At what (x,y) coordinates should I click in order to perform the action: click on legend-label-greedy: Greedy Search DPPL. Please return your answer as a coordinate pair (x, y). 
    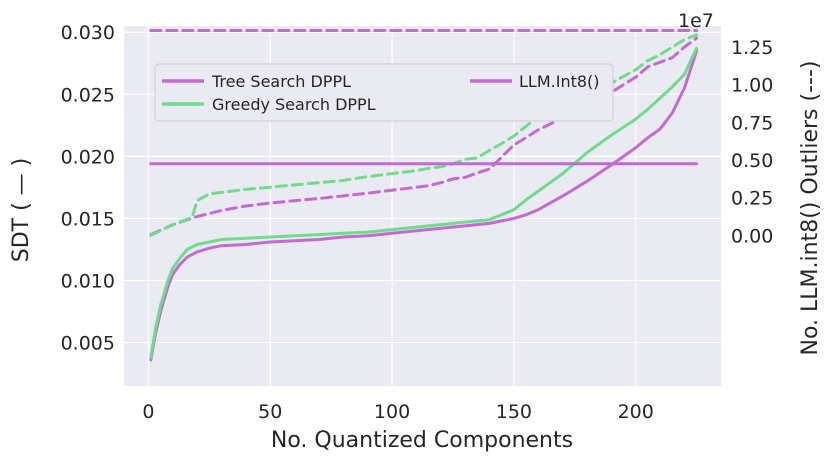
    Looking at the image, I should click on (294, 104).